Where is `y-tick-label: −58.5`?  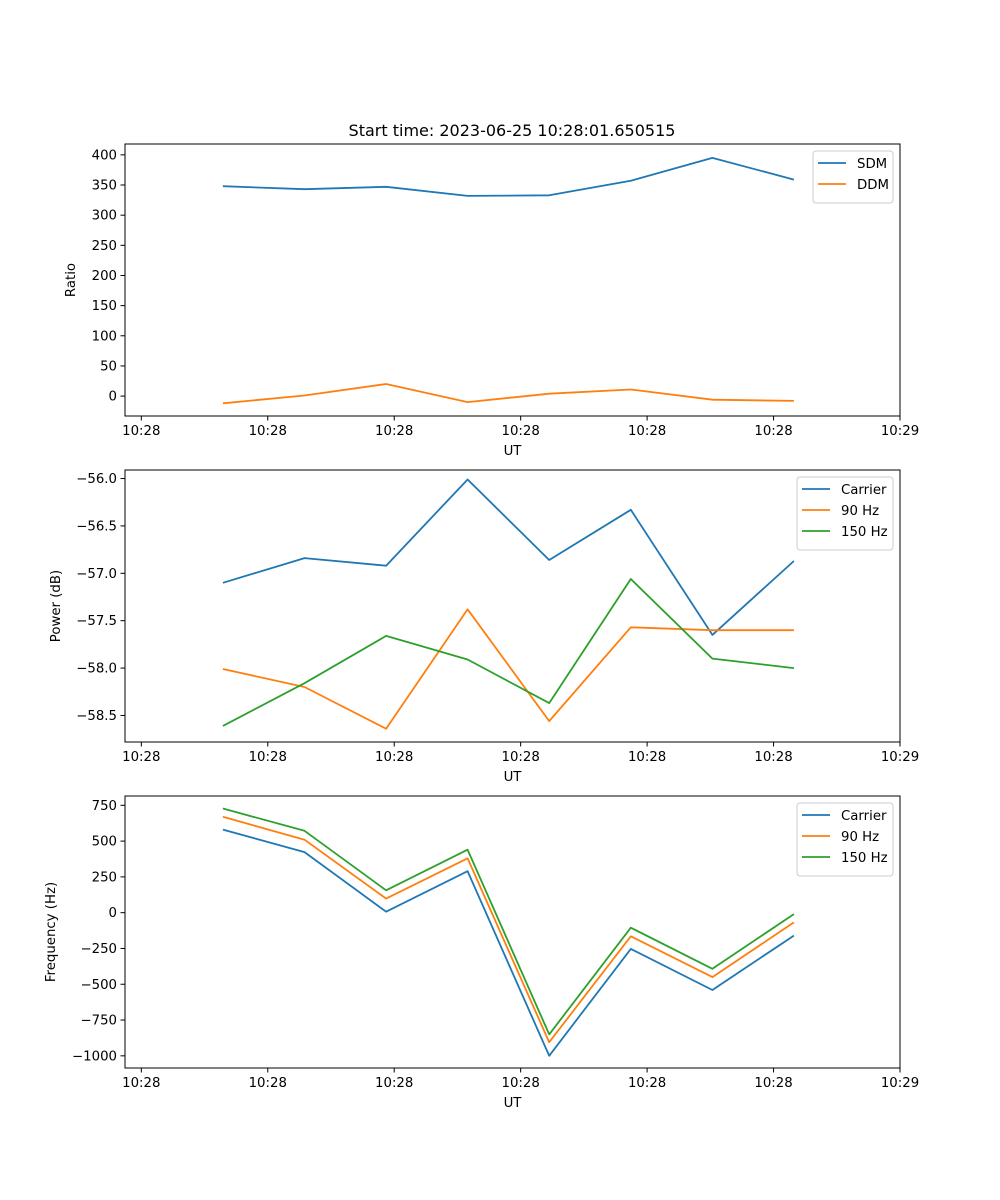
y-tick-label: −58.5 is located at coordinates (96, 716).